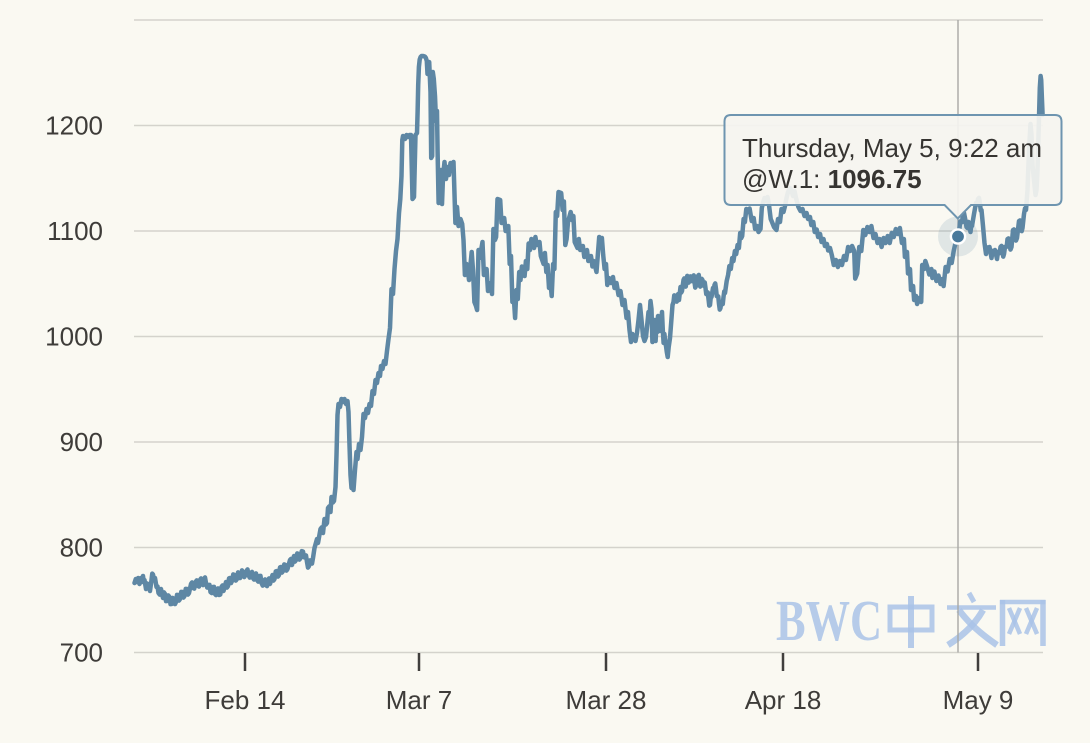 This screenshot has width=1090, height=743. Describe the element at coordinates (245, 700) in the screenshot. I see `svg-text: Feb 14` at that location.